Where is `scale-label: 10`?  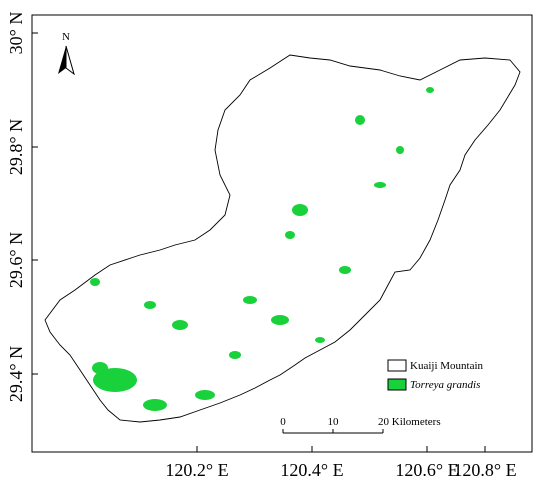
scale-label: 10 is located at coordinates (334, 422).